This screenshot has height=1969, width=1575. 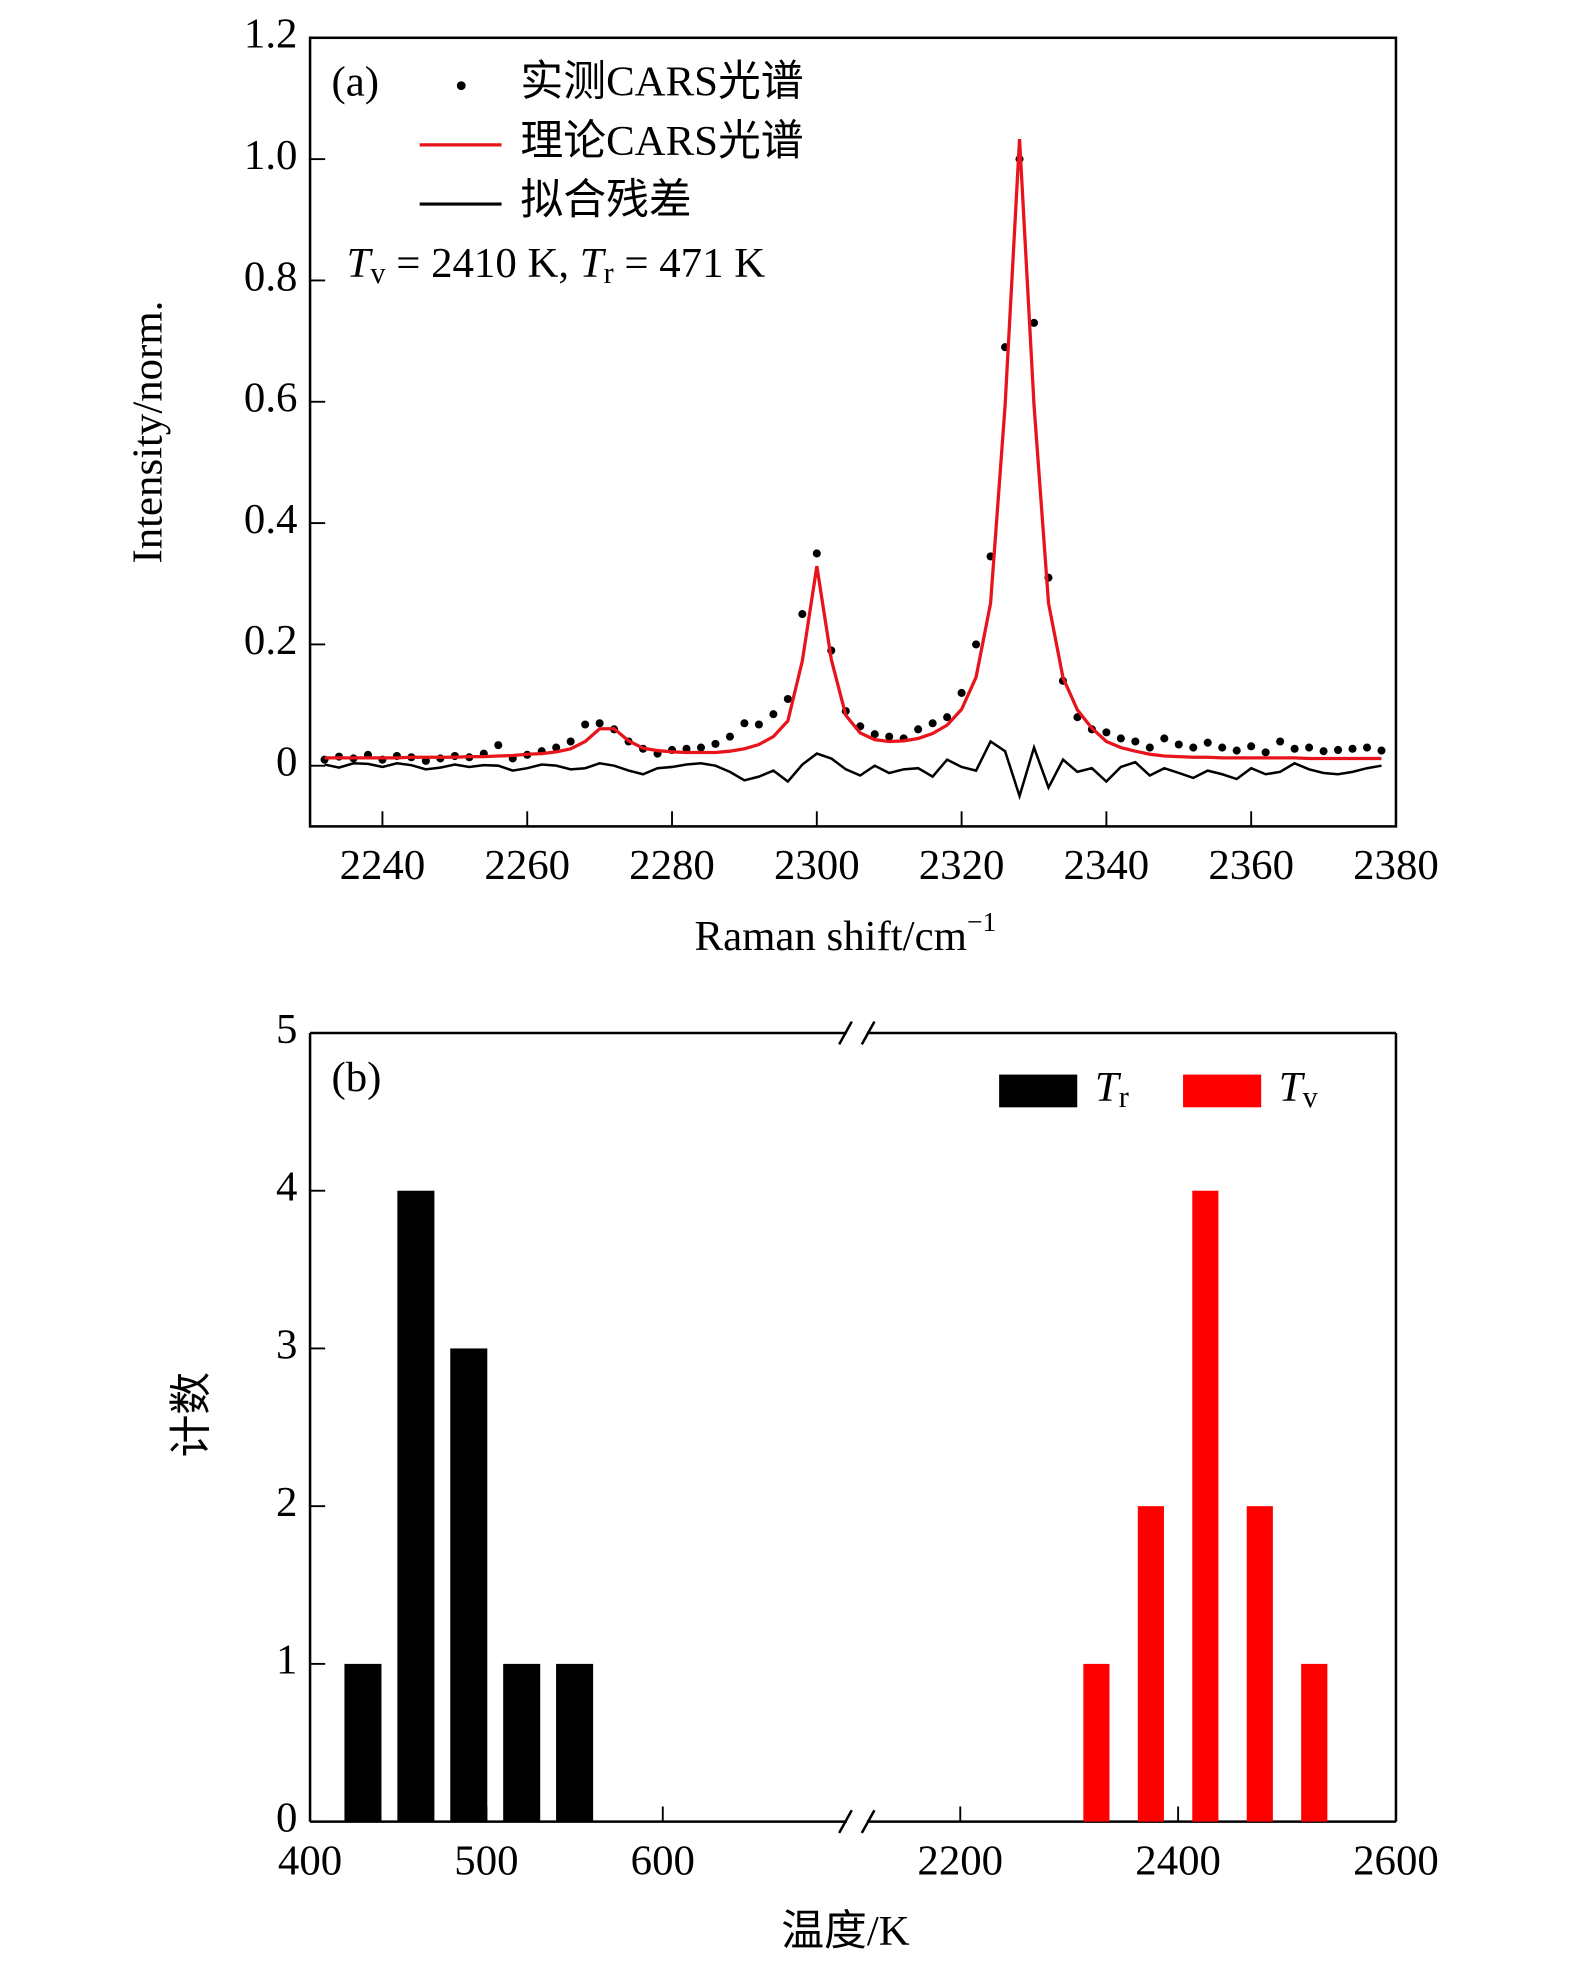 What do you see at coordinates (383, 865) in the screenshot?
I see `x-tick-label: 2240` at bounding box center [383, 865].